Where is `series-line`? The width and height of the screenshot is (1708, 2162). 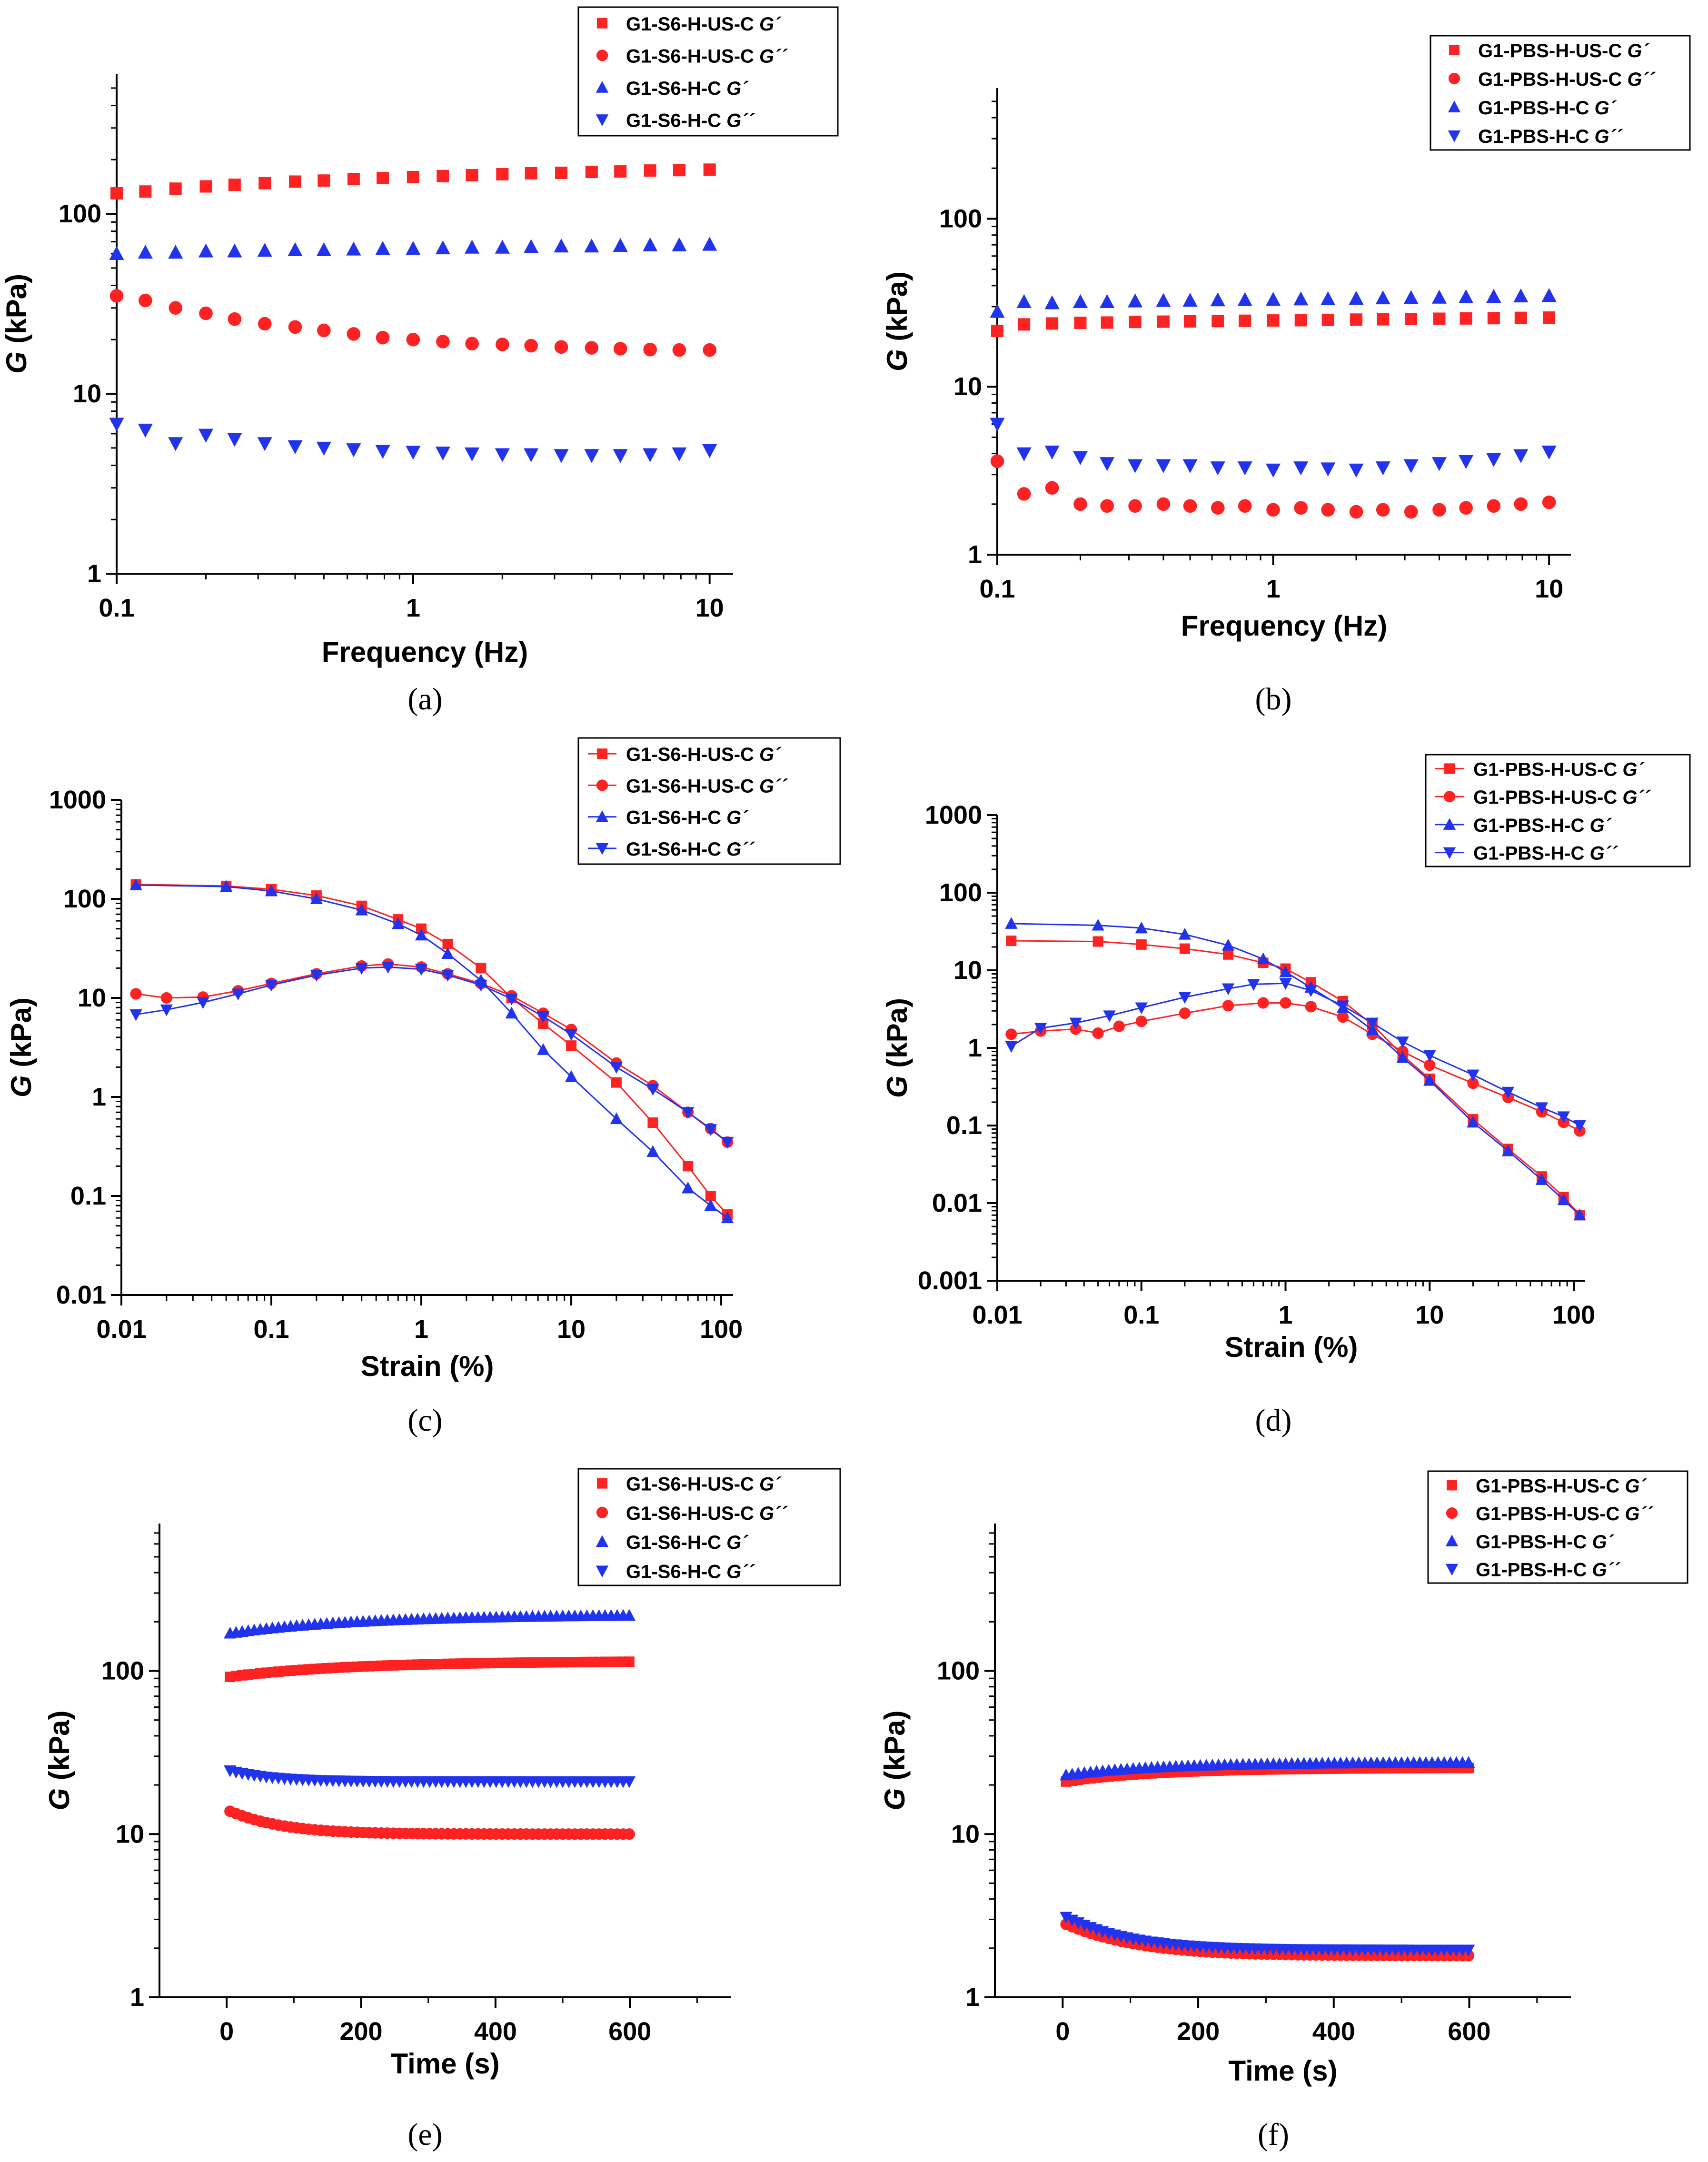 series-line is located at coordinates (432, 1053).